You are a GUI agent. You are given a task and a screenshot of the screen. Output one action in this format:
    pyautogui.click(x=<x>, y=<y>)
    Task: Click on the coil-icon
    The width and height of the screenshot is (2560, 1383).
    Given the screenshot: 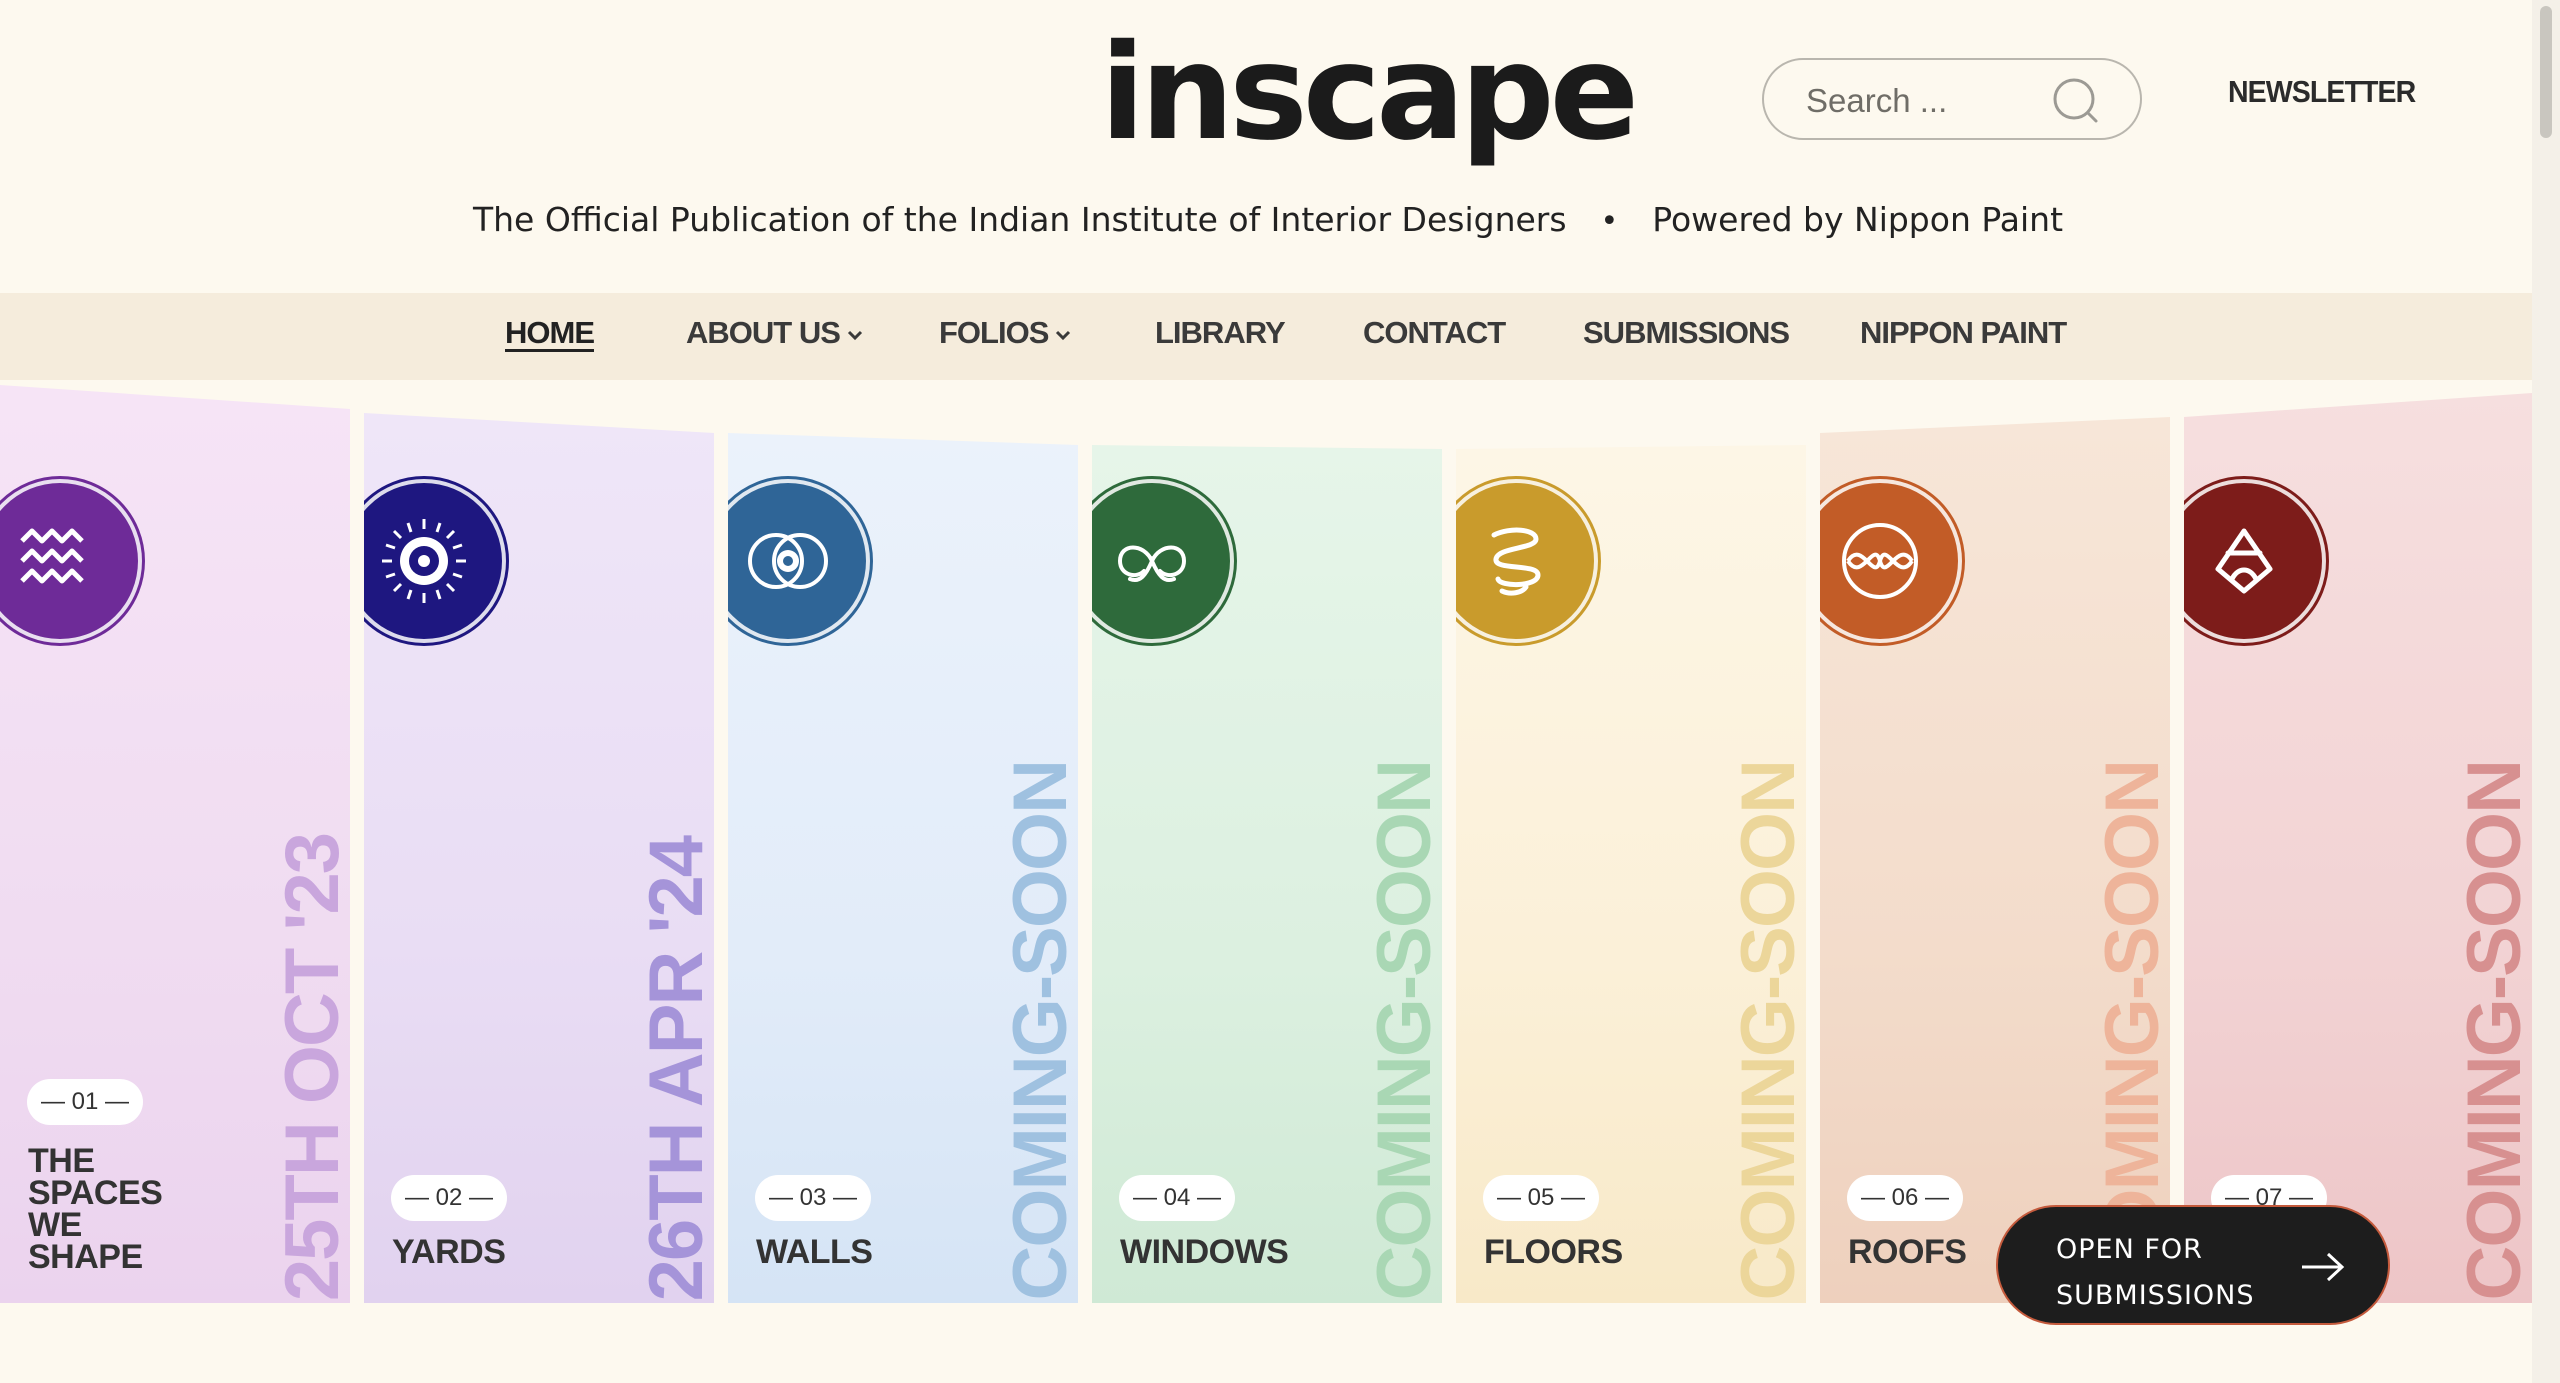 What is the action you would take?
    pyautogui.click(x=1516, y=561)
    